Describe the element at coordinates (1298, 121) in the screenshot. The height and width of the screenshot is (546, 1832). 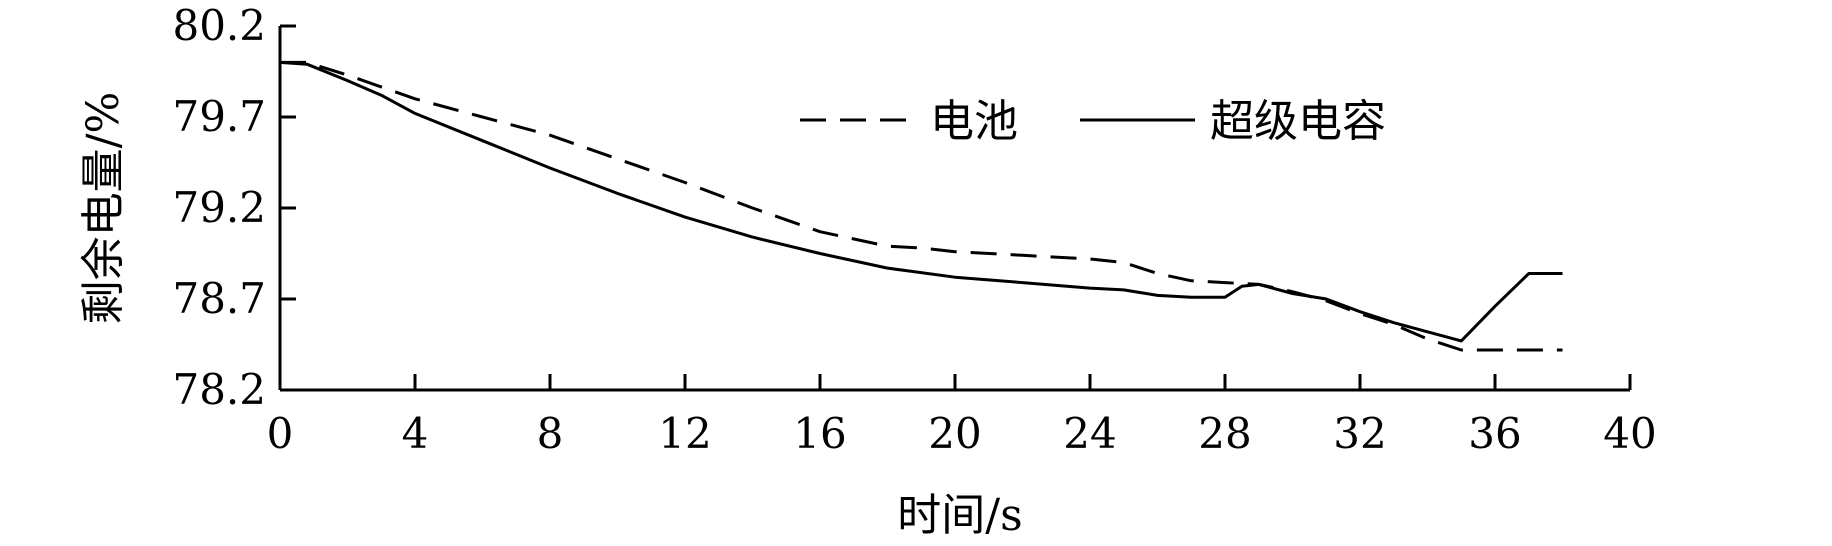
I see `legend-label-supercapacitor: 超级电容` at that location.